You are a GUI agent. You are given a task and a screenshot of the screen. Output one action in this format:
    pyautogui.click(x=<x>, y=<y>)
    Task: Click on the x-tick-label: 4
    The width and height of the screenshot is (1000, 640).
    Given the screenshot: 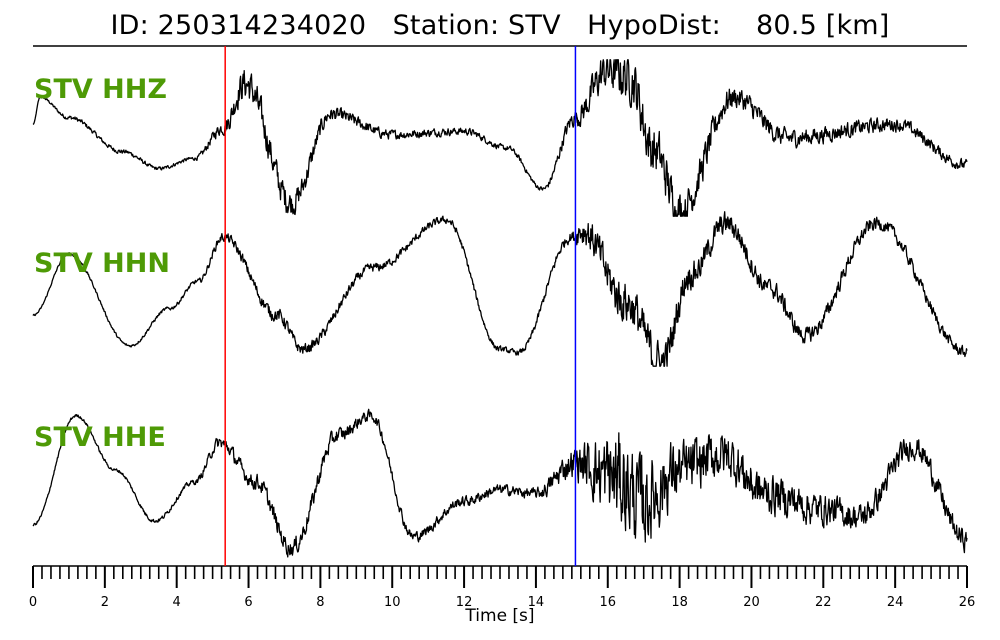 What is the action you would take?
    pyautogui.click(x=177, y=602)
    